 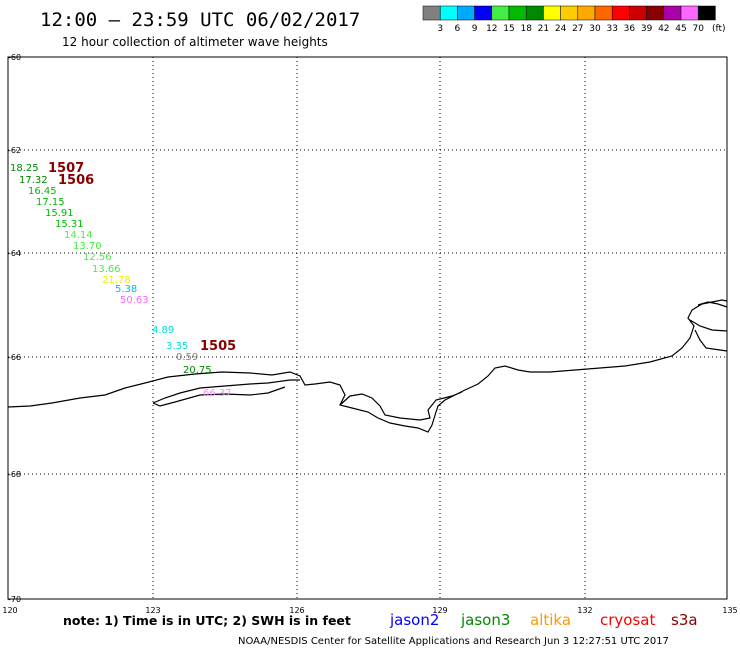 I want to click on observation-value: 14.14, so click(x=78, y=235).